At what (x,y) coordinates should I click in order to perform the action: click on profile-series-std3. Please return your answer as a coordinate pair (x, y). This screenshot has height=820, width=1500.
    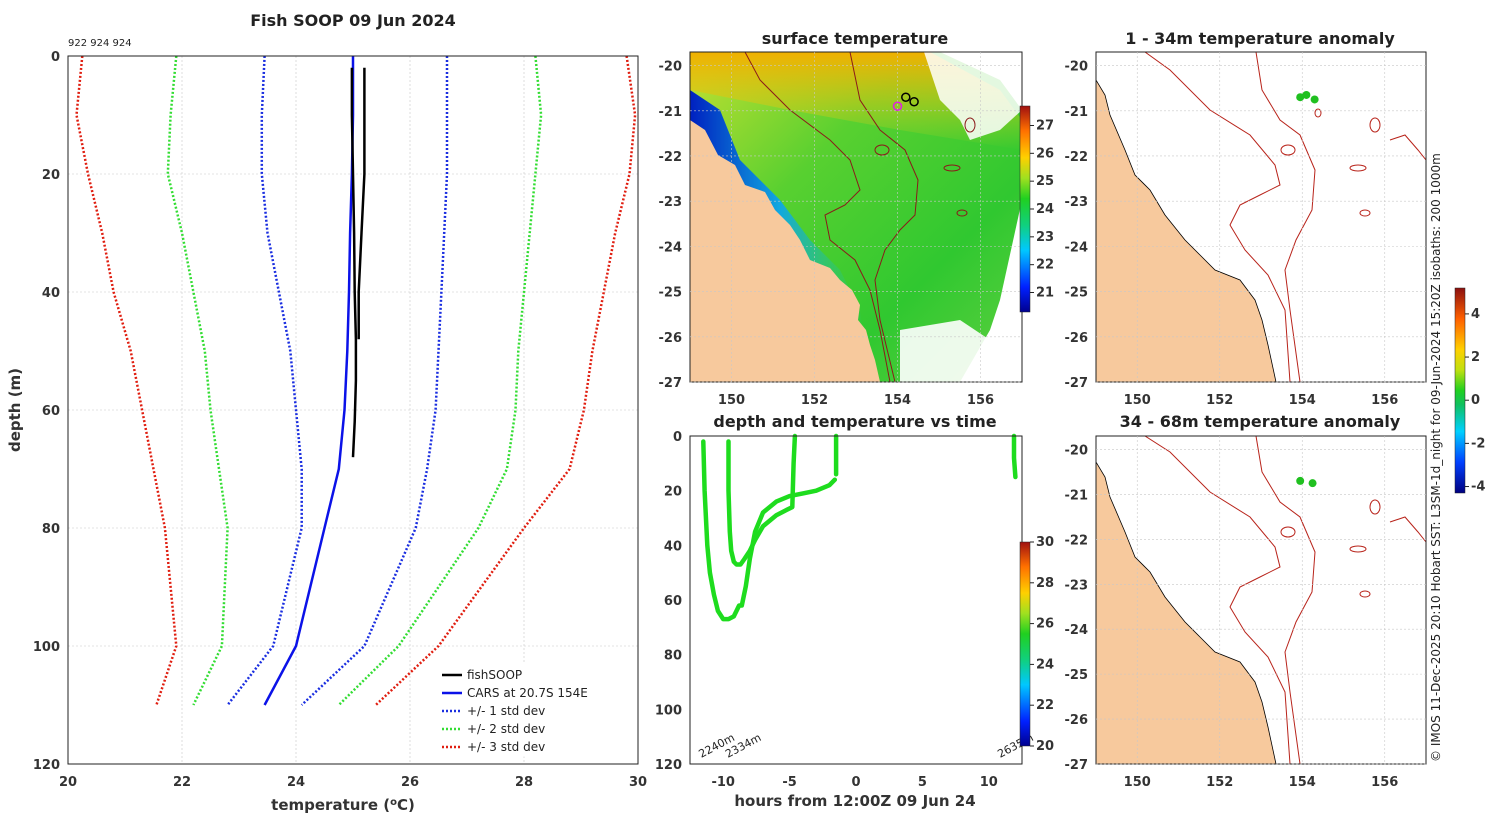
    Looking at the image, I should click on (126, 380).